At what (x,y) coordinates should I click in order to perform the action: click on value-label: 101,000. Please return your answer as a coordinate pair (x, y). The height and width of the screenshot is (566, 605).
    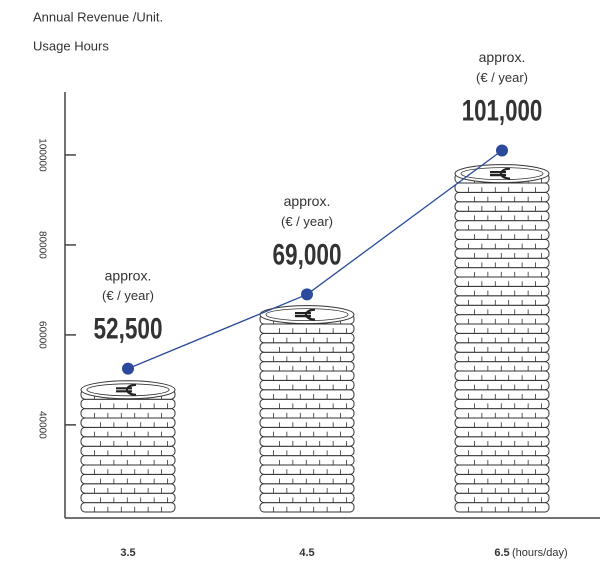
    Looking at the image, I should click on (502, 110).